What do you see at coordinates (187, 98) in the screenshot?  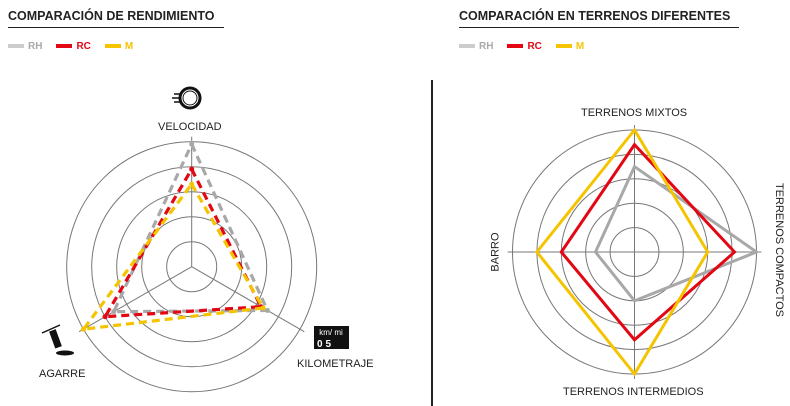 I see `speed-tire-icon` at bounding box center [187, 98].